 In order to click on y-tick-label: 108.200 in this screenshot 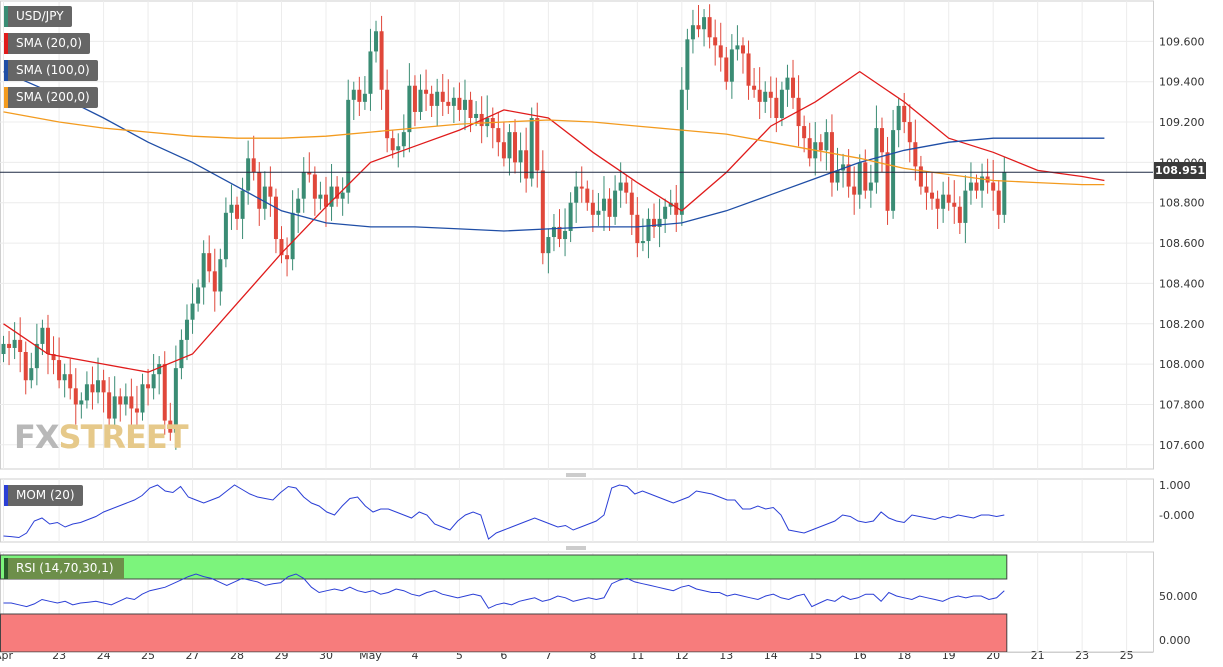, I will do `click(1182, 324)`.